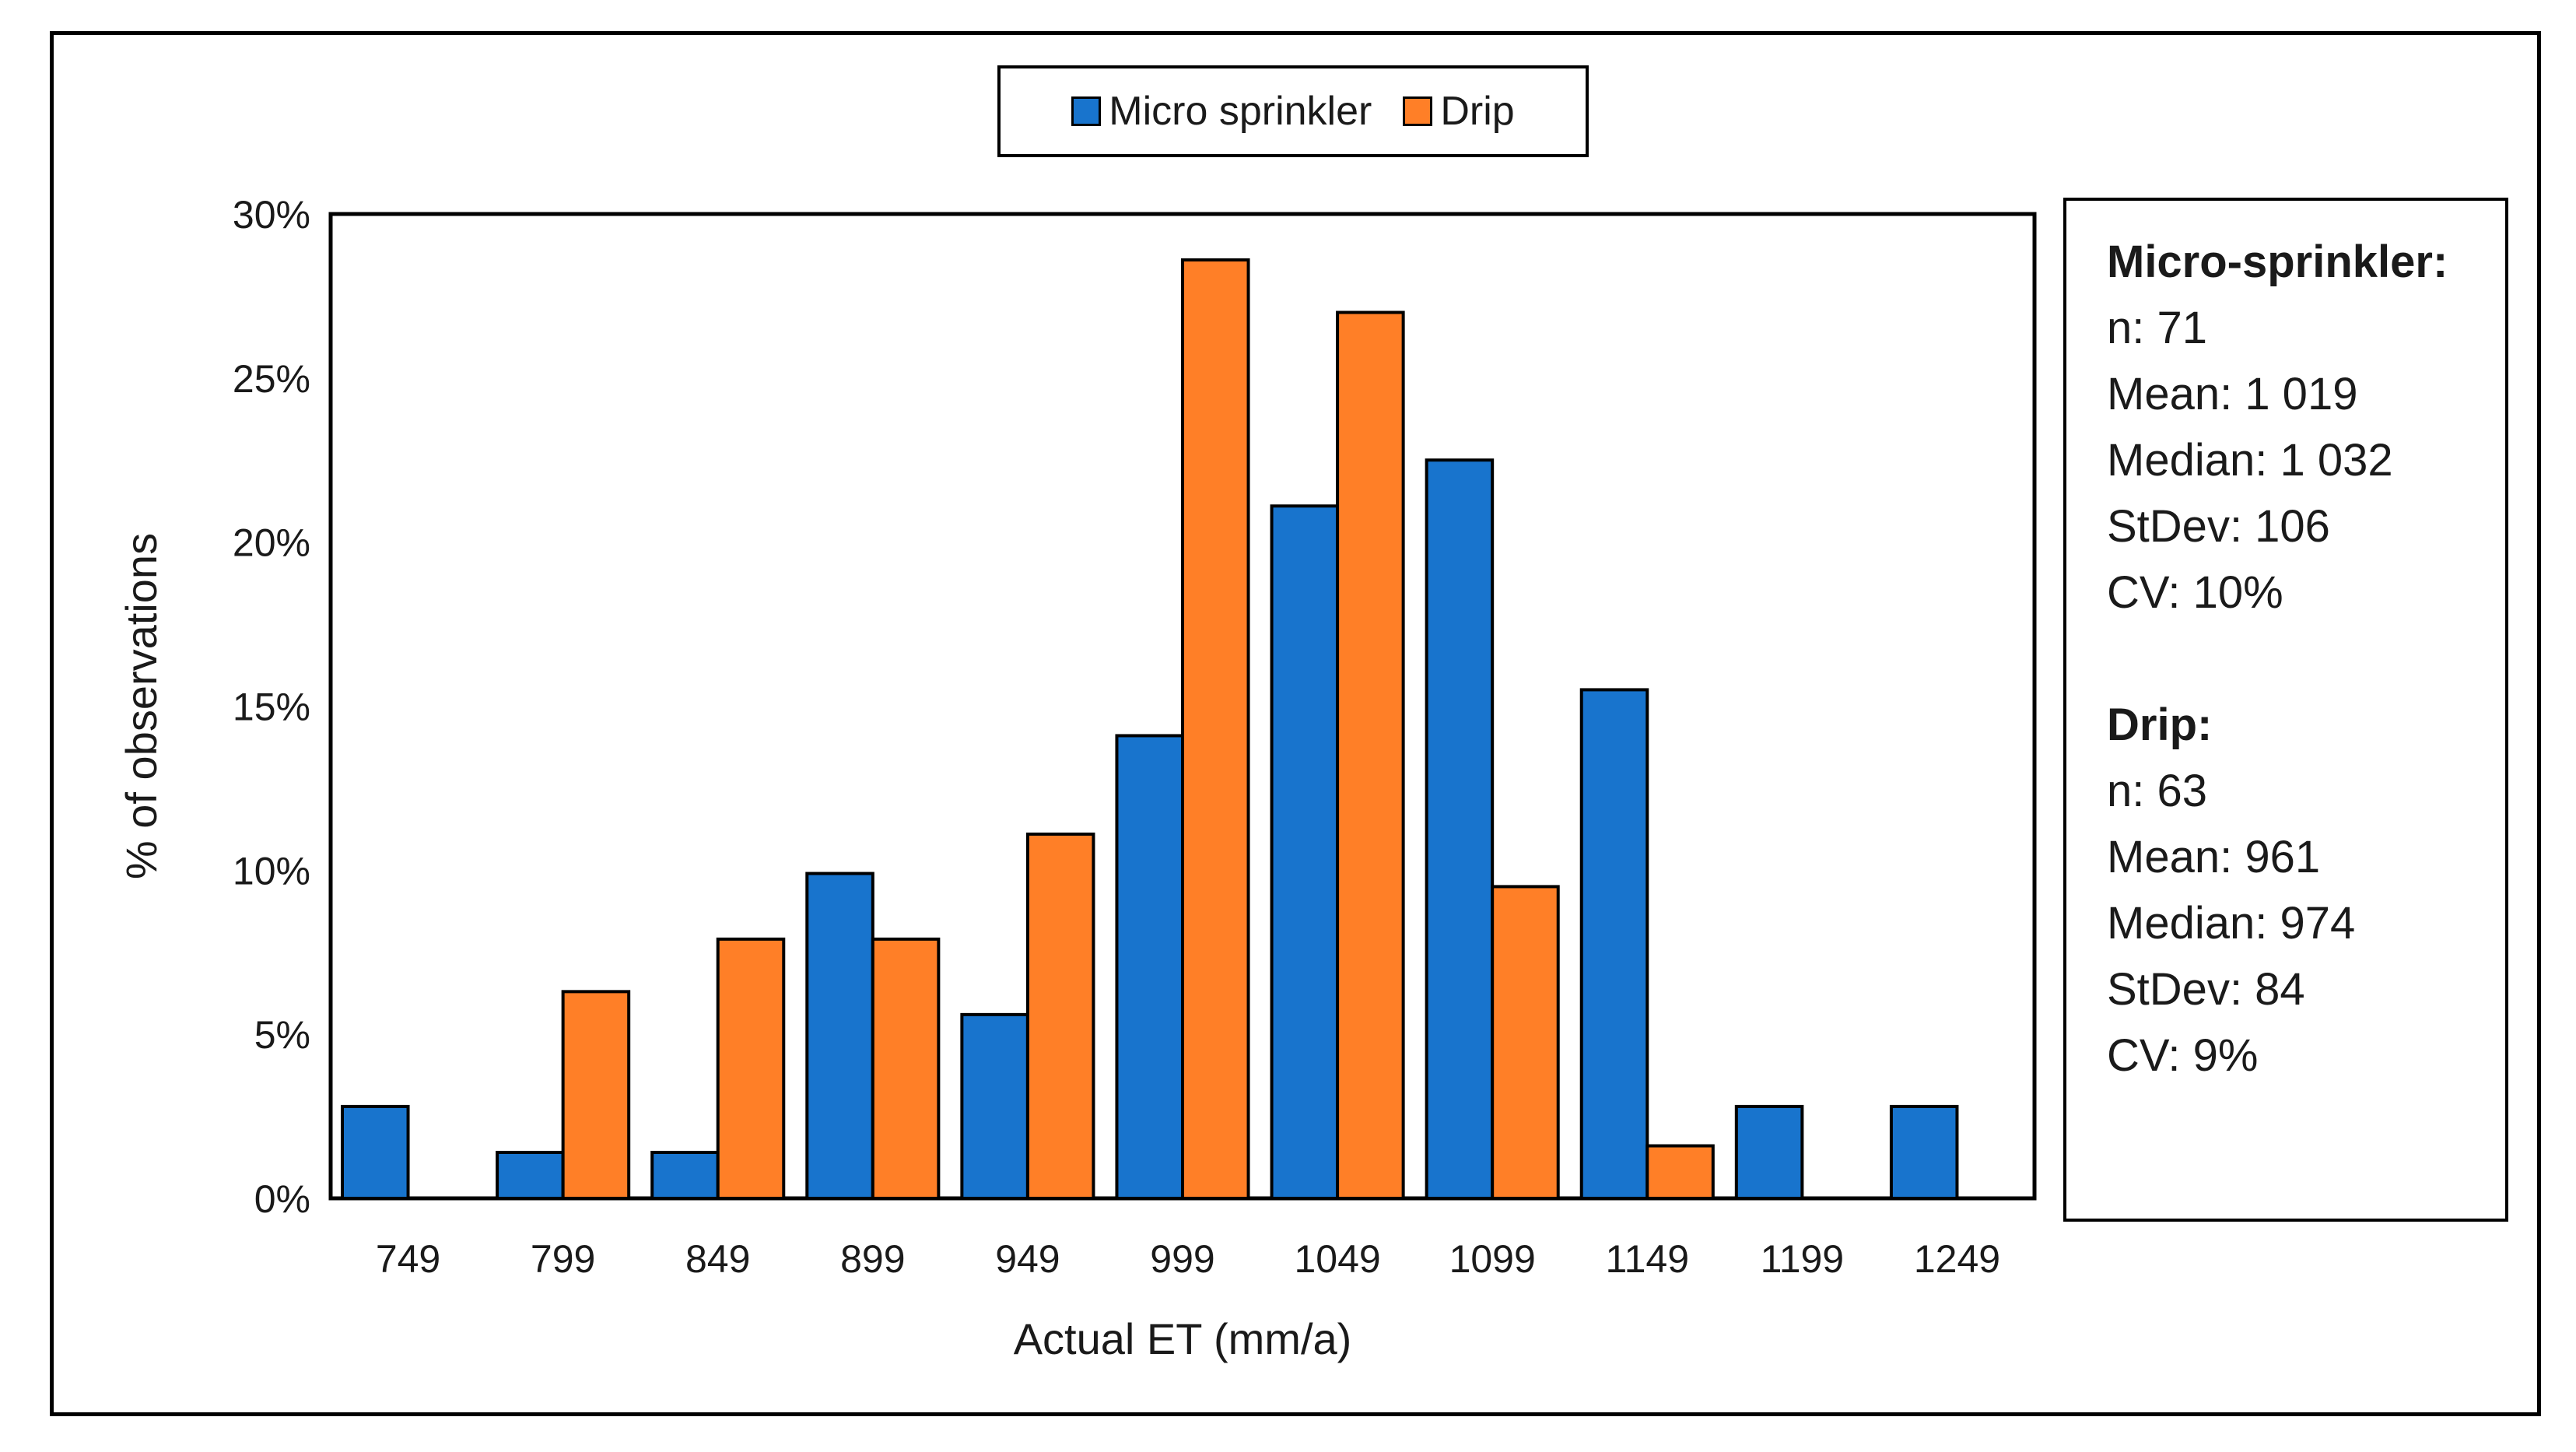 Image resolution: width=2576 pixels, height=1452 pixels. What do you see at coordinates (282, 1035) in the screenshot?
I see `y-tick-label: 5%` at bounding box center [282, 1035].